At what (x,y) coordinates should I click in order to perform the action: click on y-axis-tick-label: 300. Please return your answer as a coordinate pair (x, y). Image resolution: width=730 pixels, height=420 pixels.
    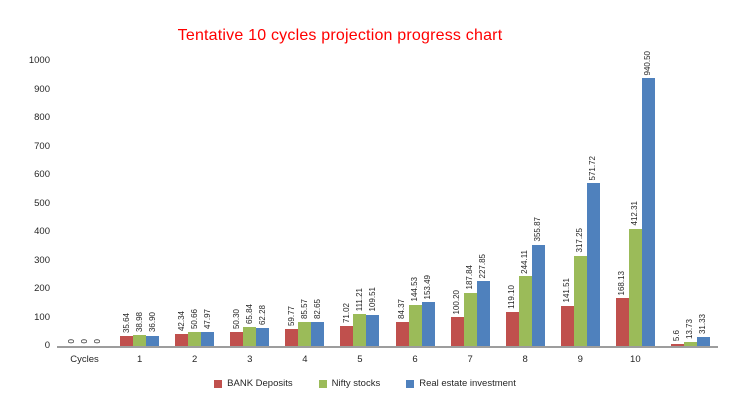
    Looking at the image, I should click on (42, 260).